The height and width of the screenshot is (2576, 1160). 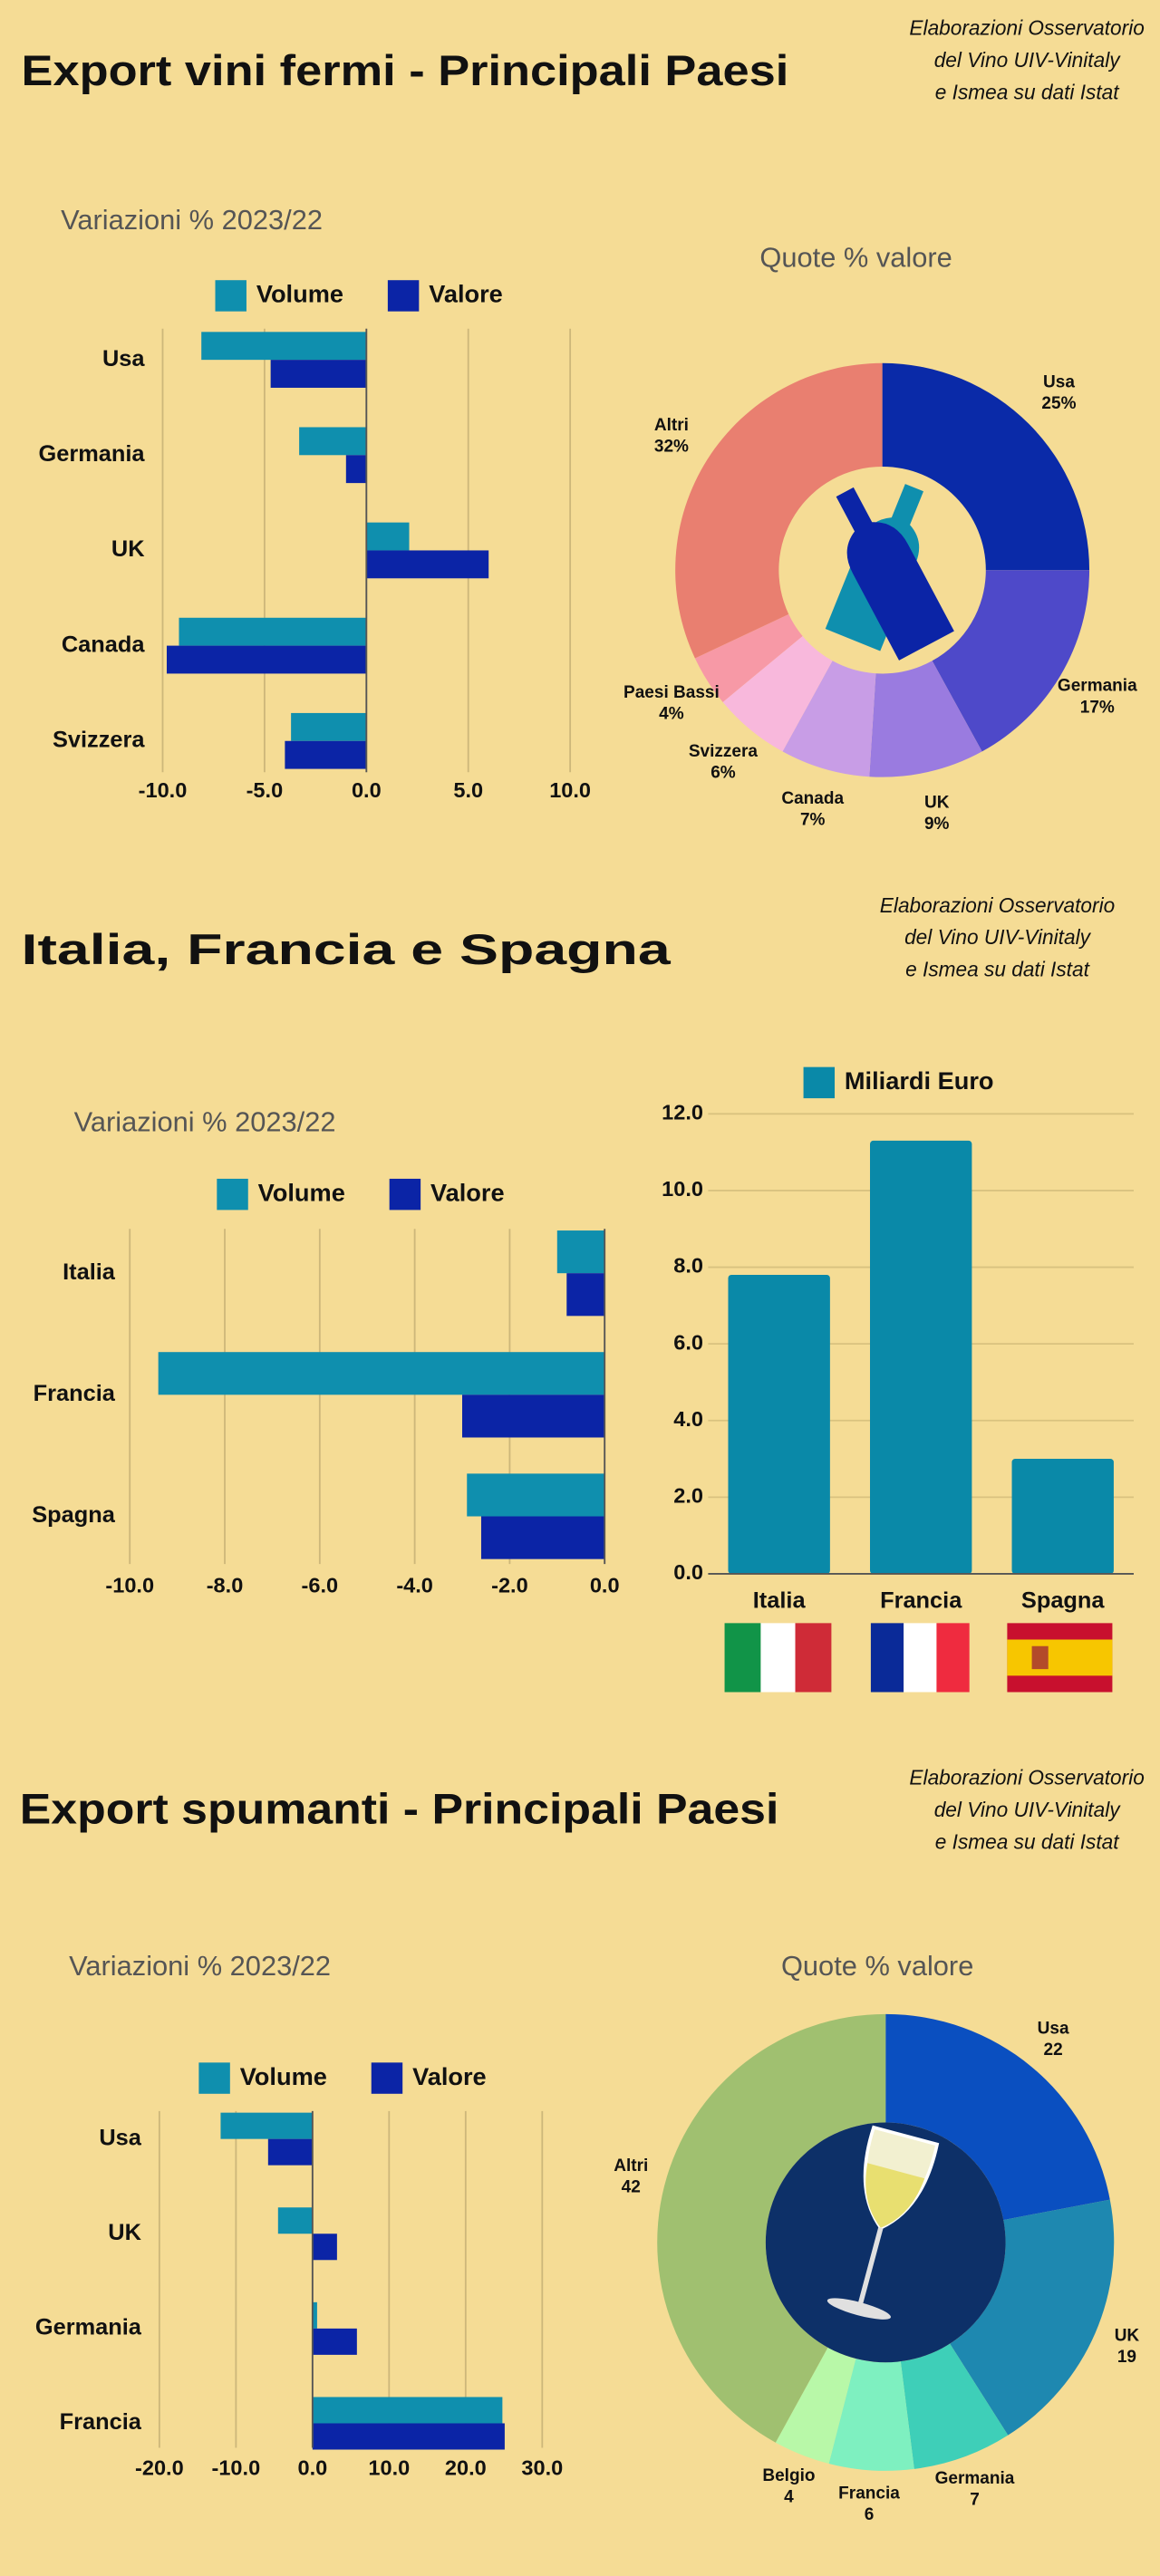 What do you see at coordinates (320, 1585) in the screenshot?
I see `x-tick-label: -6.0` at bounding box center [320, 1585].